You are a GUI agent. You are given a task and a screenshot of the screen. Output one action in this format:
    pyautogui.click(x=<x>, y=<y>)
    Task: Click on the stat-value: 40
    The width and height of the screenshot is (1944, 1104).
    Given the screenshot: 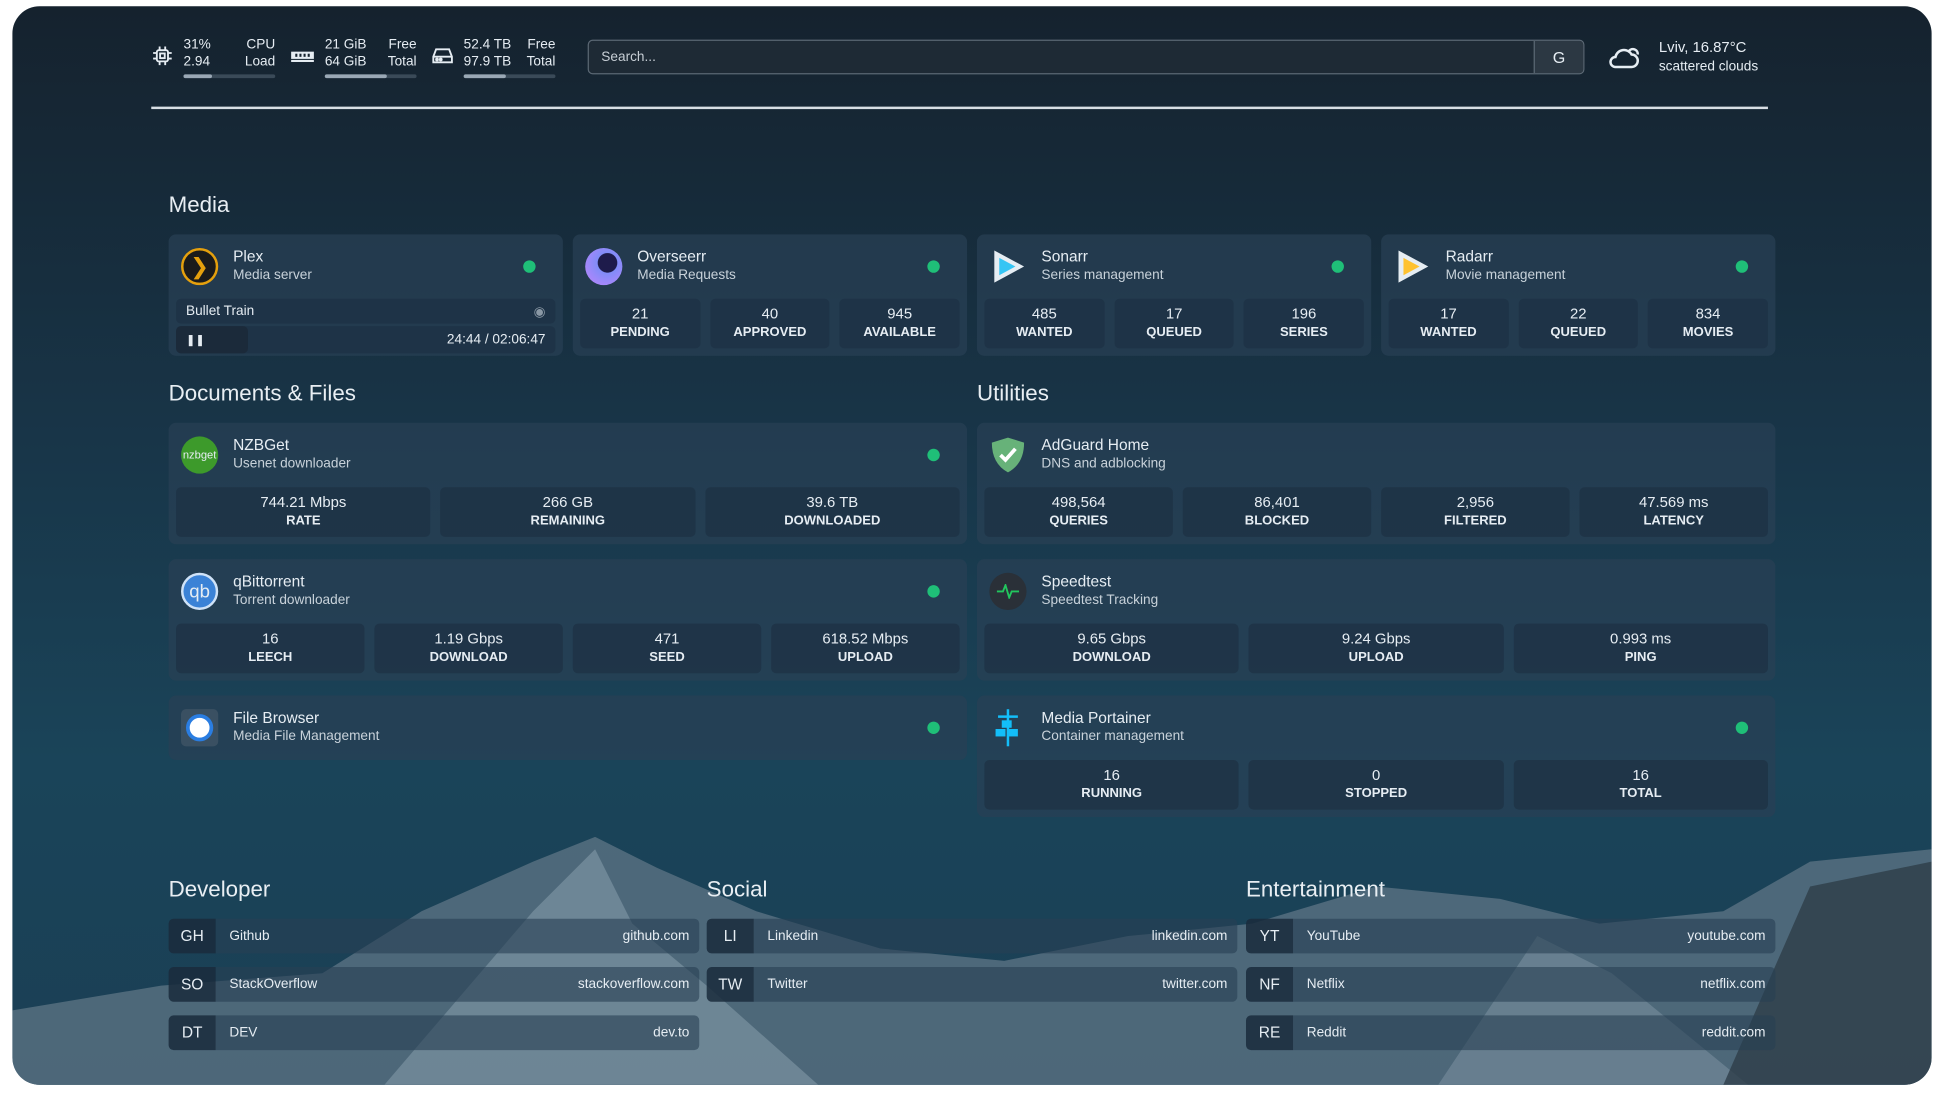 What is the action you would take?
    pyautogui.click(x=770, y=313)
    